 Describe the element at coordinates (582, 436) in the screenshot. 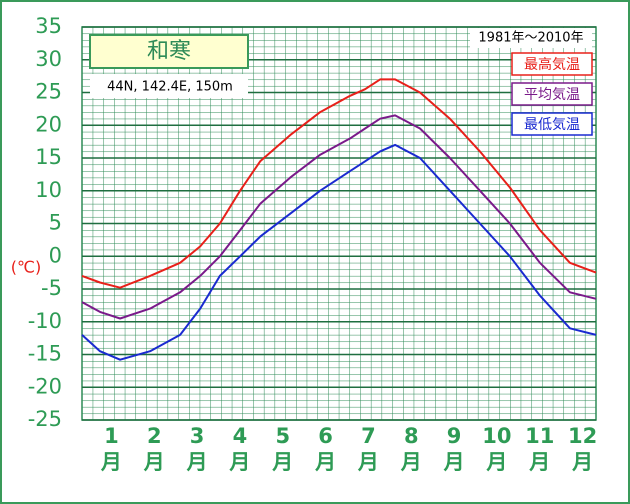

I see `x-tick-label: 12` at that location.